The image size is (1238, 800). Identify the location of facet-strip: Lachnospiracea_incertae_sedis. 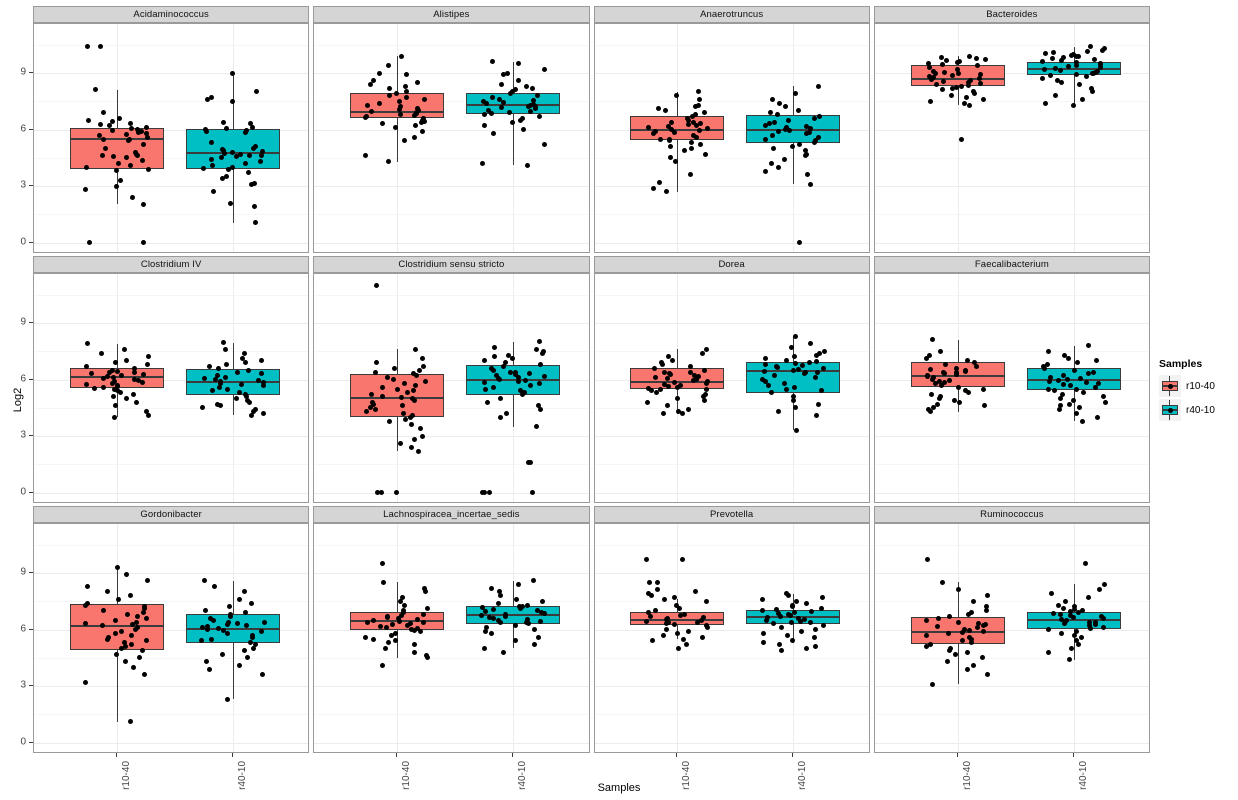
(451, 514).